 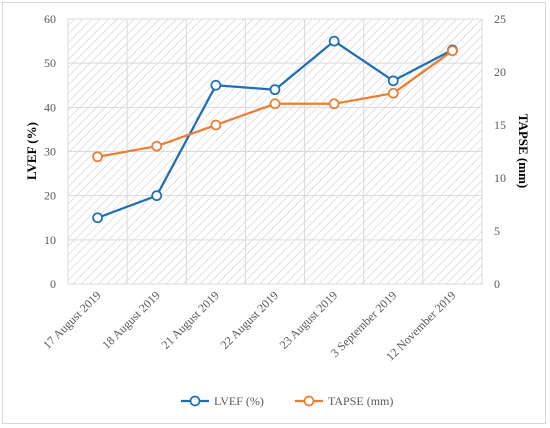 I want to click on legend: LVEF (%) TAPSE (mm), so click(x=287, y=401).